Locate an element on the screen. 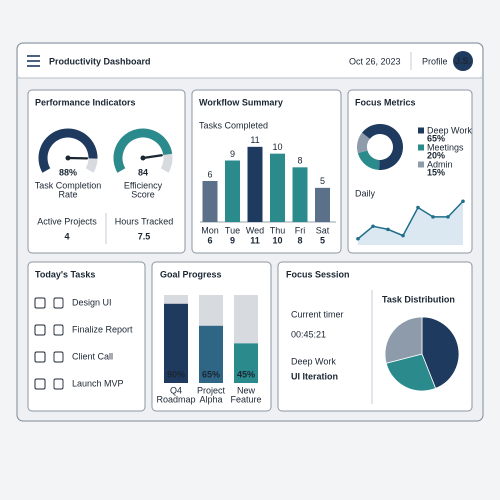 The image size is (500, 500). stat-label: Hours Tracked is located at coordinates (144, 221).